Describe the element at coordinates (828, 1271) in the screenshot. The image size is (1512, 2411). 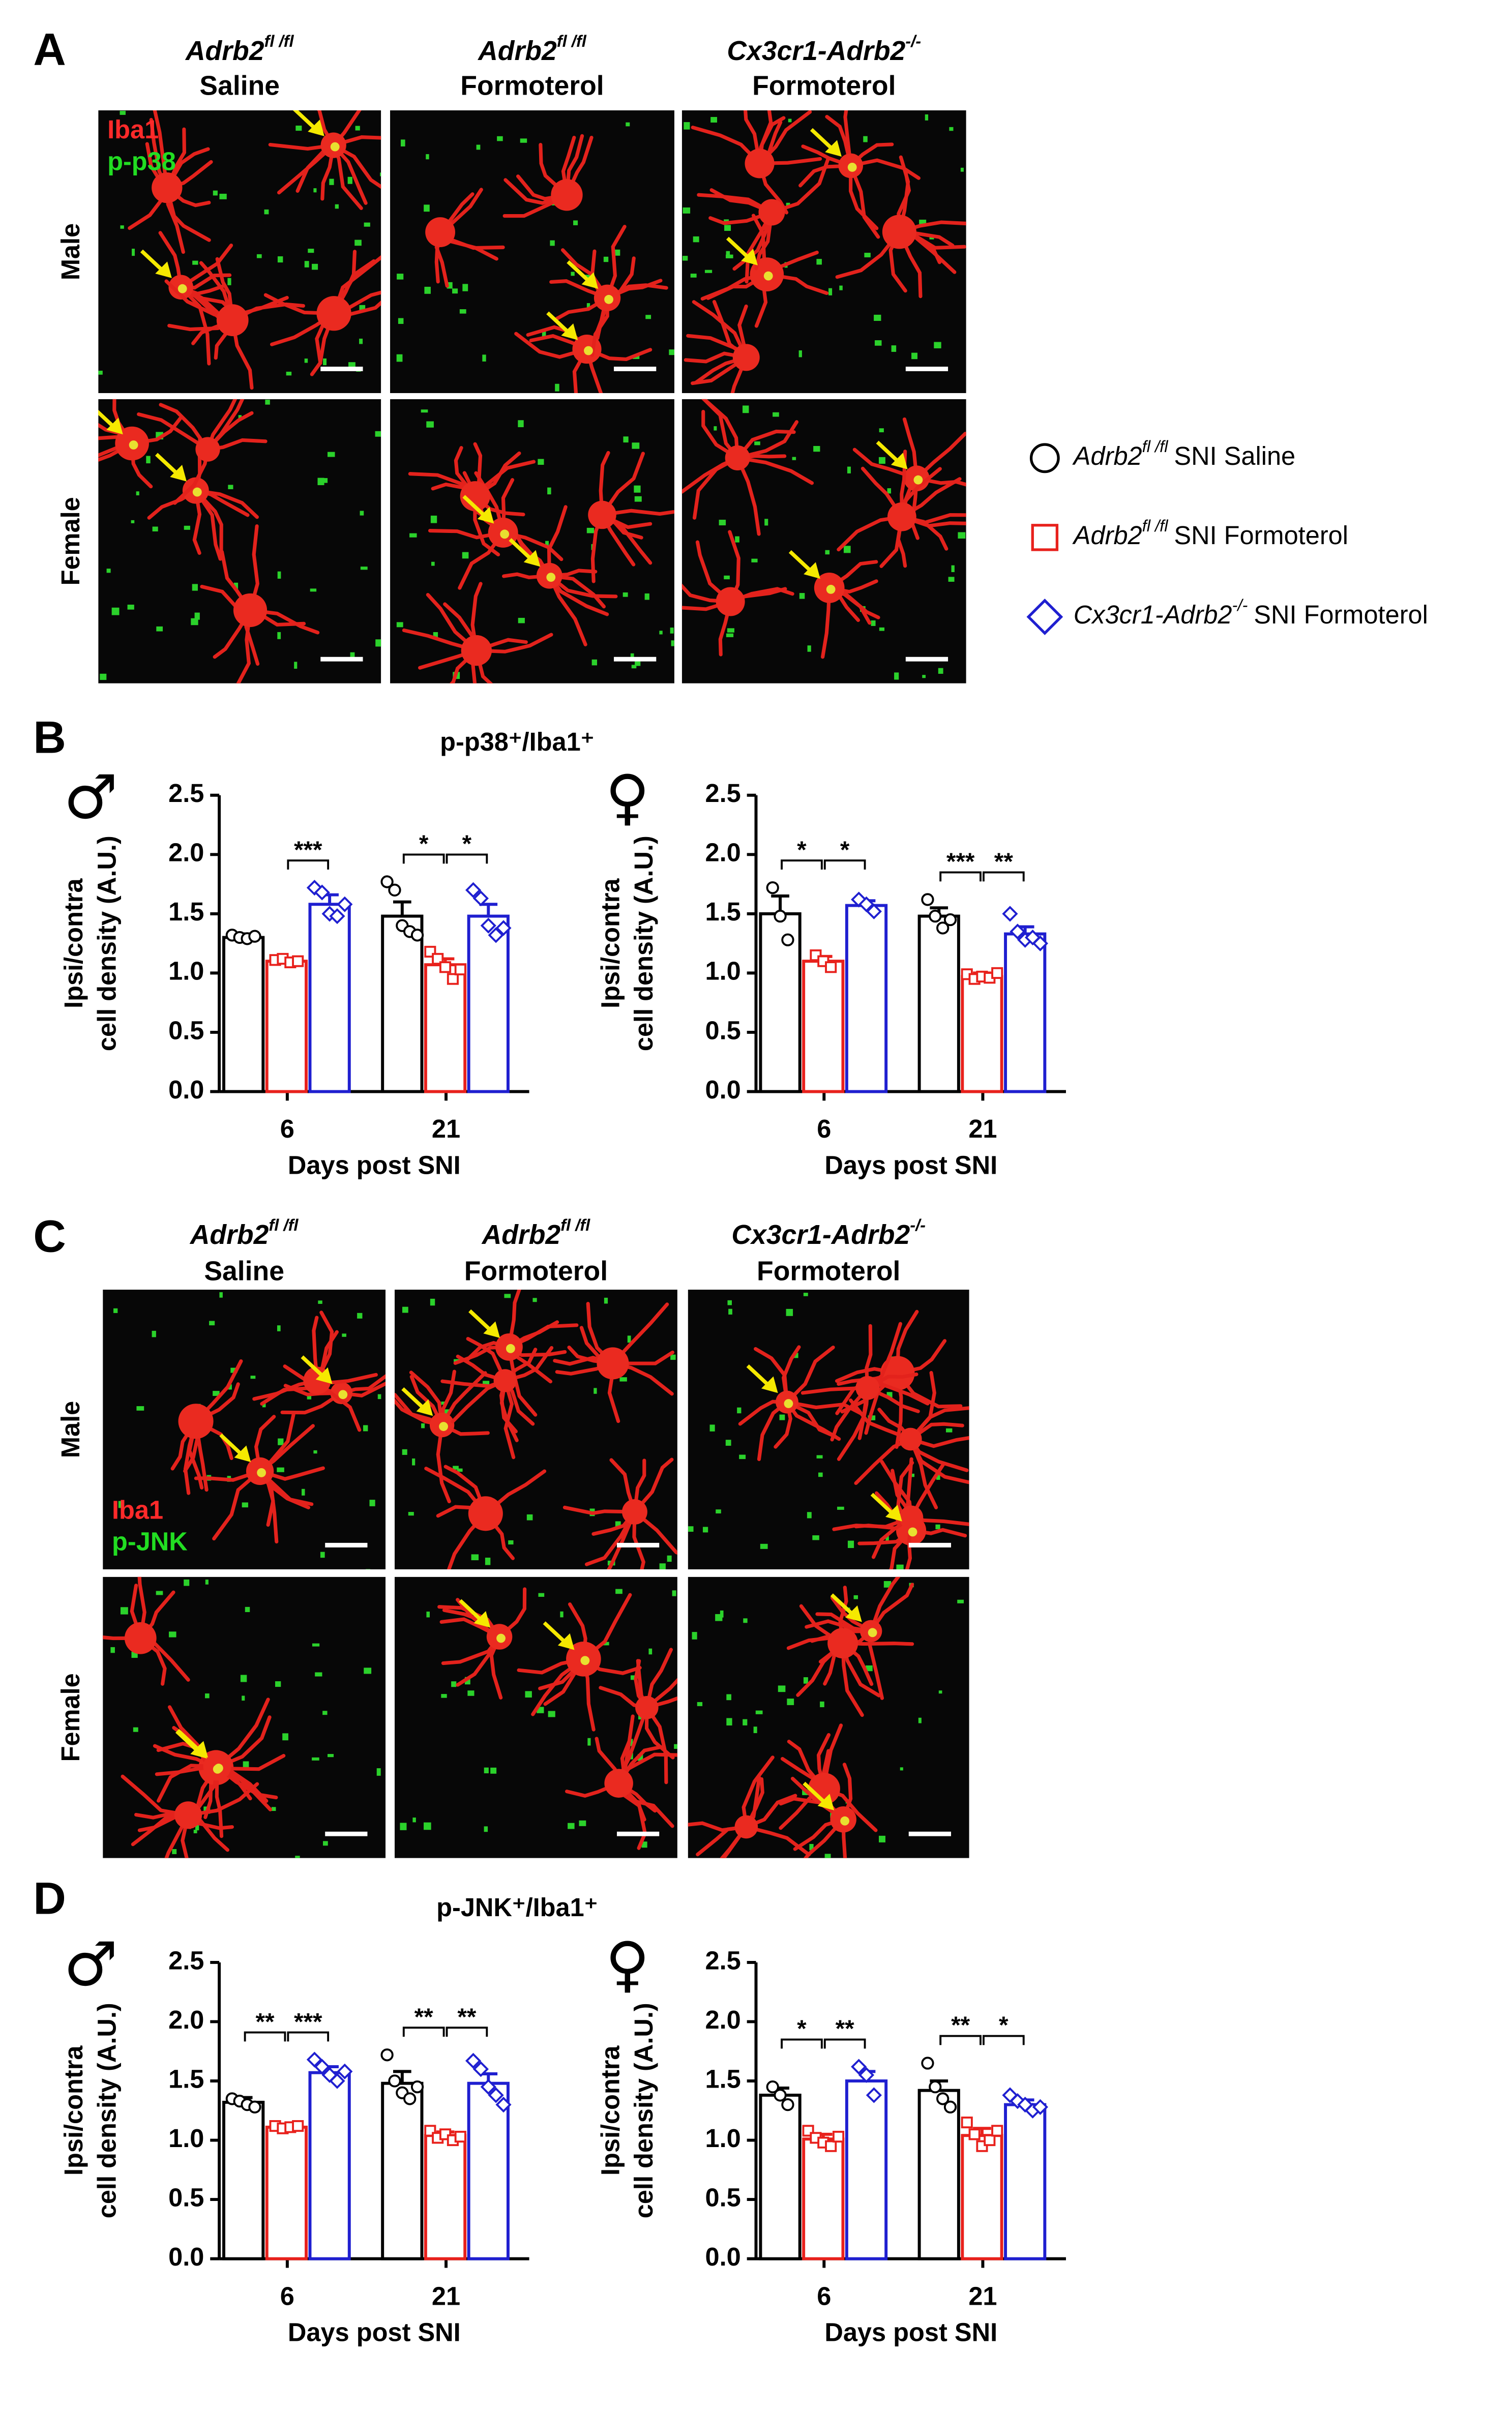
I see `column-treatment: Formoterol` at that location.